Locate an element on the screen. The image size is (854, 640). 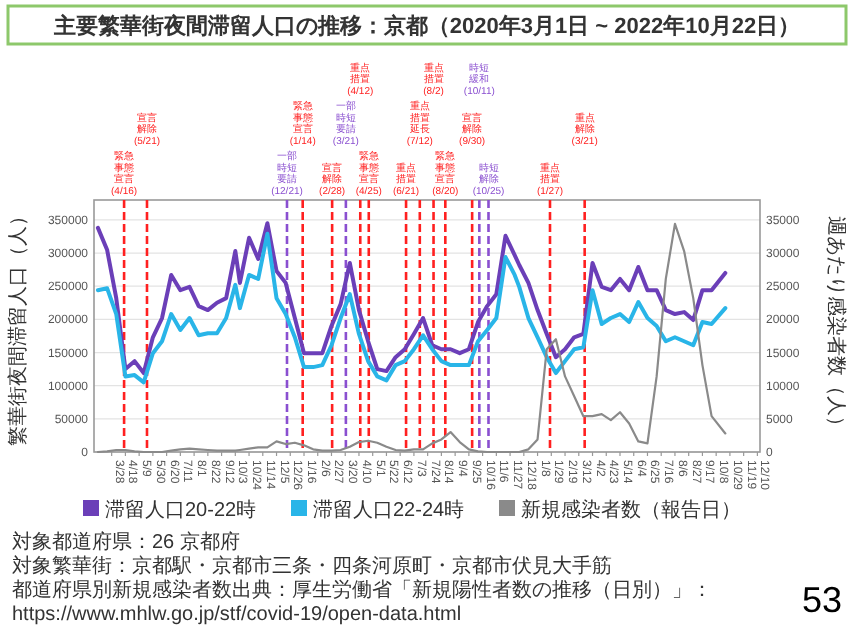
y-axis-title: 繁華街夜間滞留人口（人） is located at coordinates (18, 326).